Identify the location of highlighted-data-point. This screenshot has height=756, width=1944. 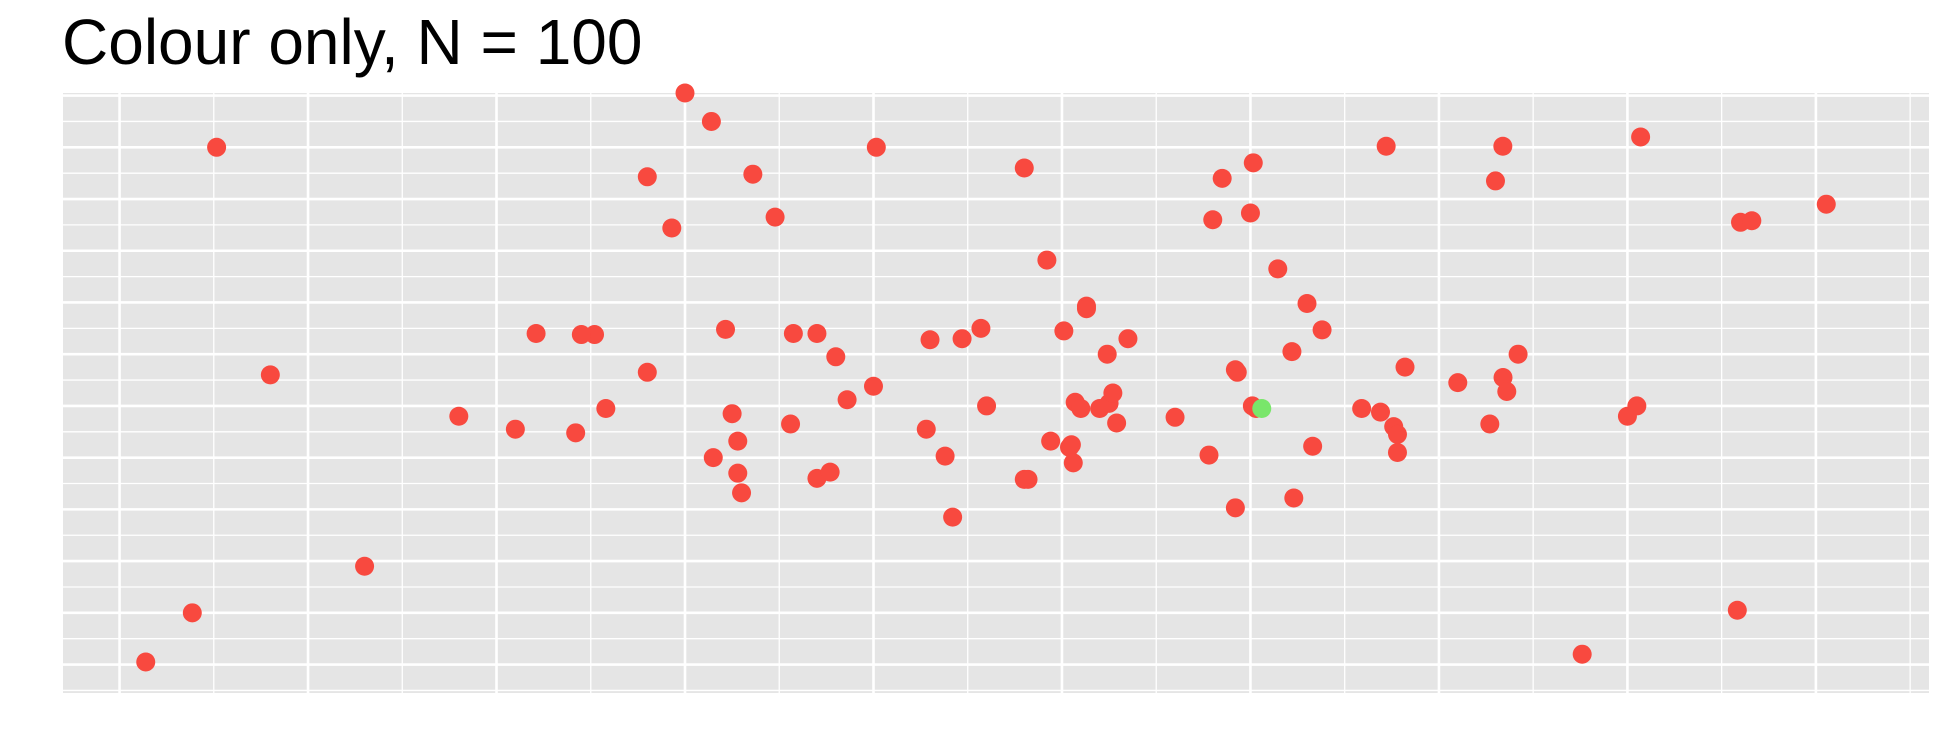
(1262, 409).